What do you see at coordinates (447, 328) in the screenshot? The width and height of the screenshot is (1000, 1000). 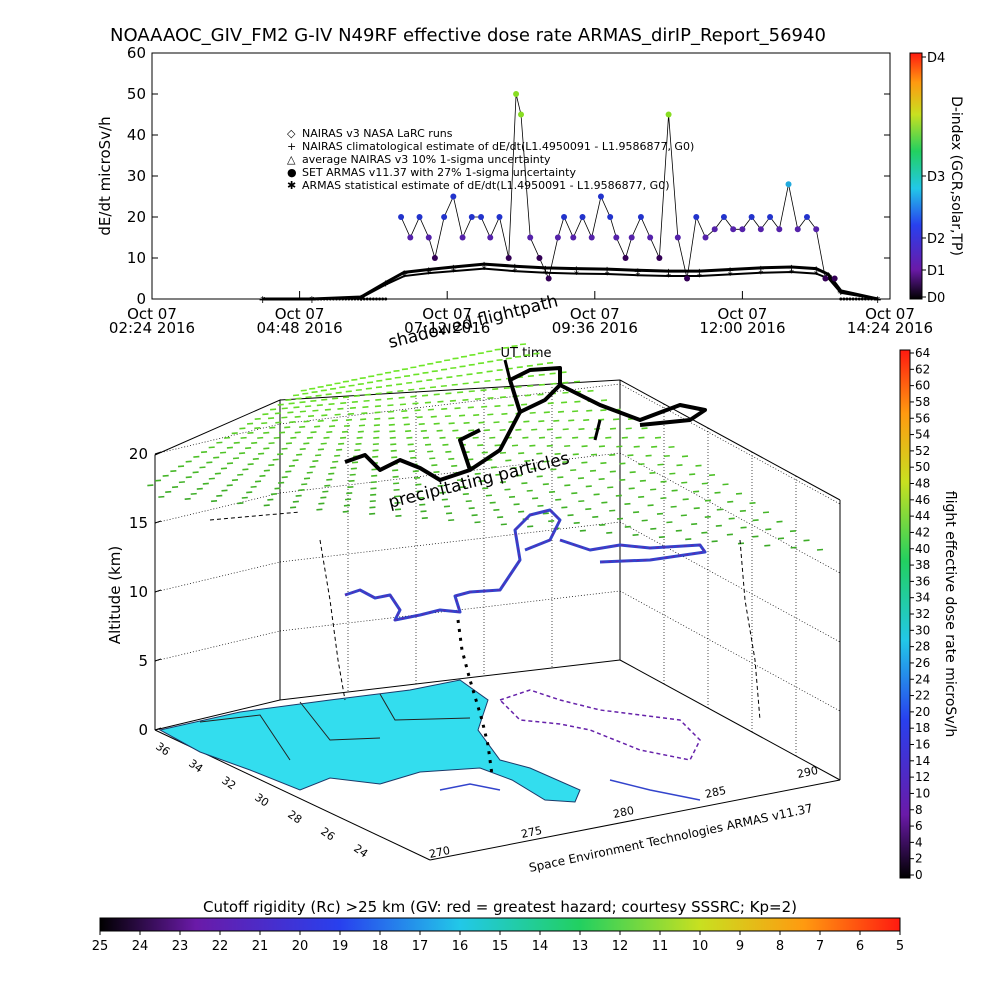 I see `x-tick-label-time: 07:12 2016` at bounding box center [447, 328].